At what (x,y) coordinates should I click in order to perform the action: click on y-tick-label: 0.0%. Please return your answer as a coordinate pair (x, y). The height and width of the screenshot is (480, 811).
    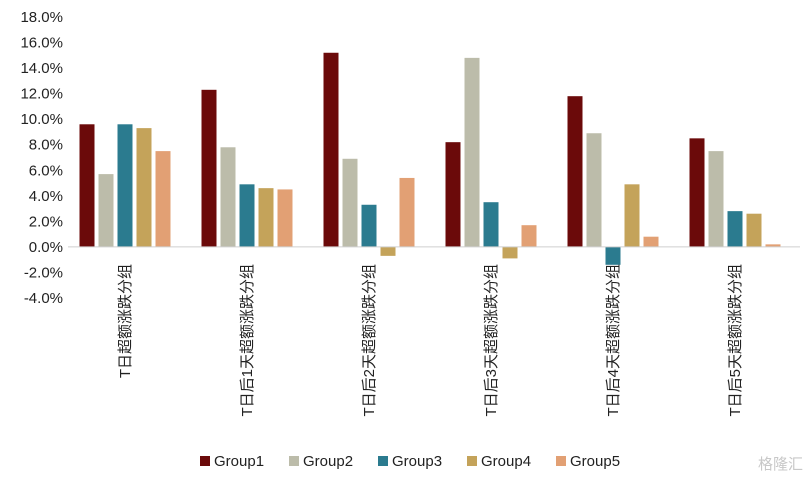
    Looking at the image, I should click on (46, 247).